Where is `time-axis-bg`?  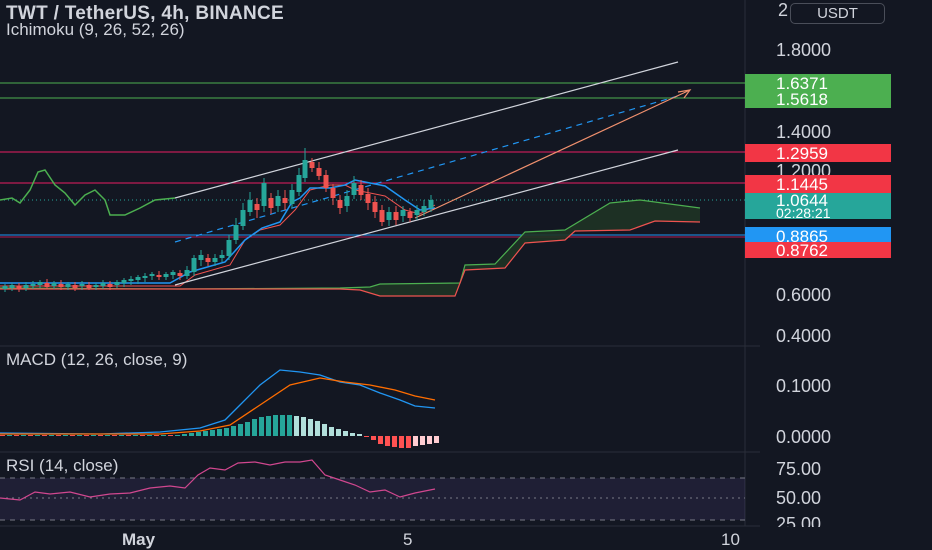
time-axis-bg is located at coordinates (466, 538).